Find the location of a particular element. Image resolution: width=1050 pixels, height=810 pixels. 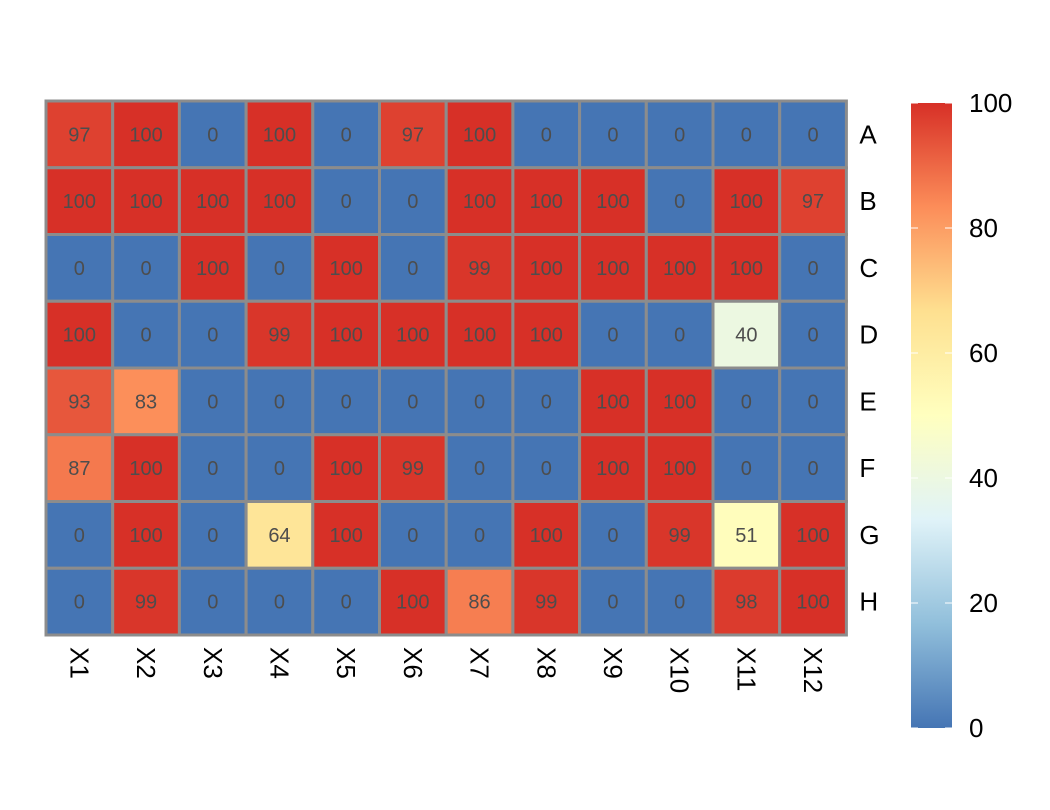

legend-tick-label: 20 is located at coordinates (983, 603).